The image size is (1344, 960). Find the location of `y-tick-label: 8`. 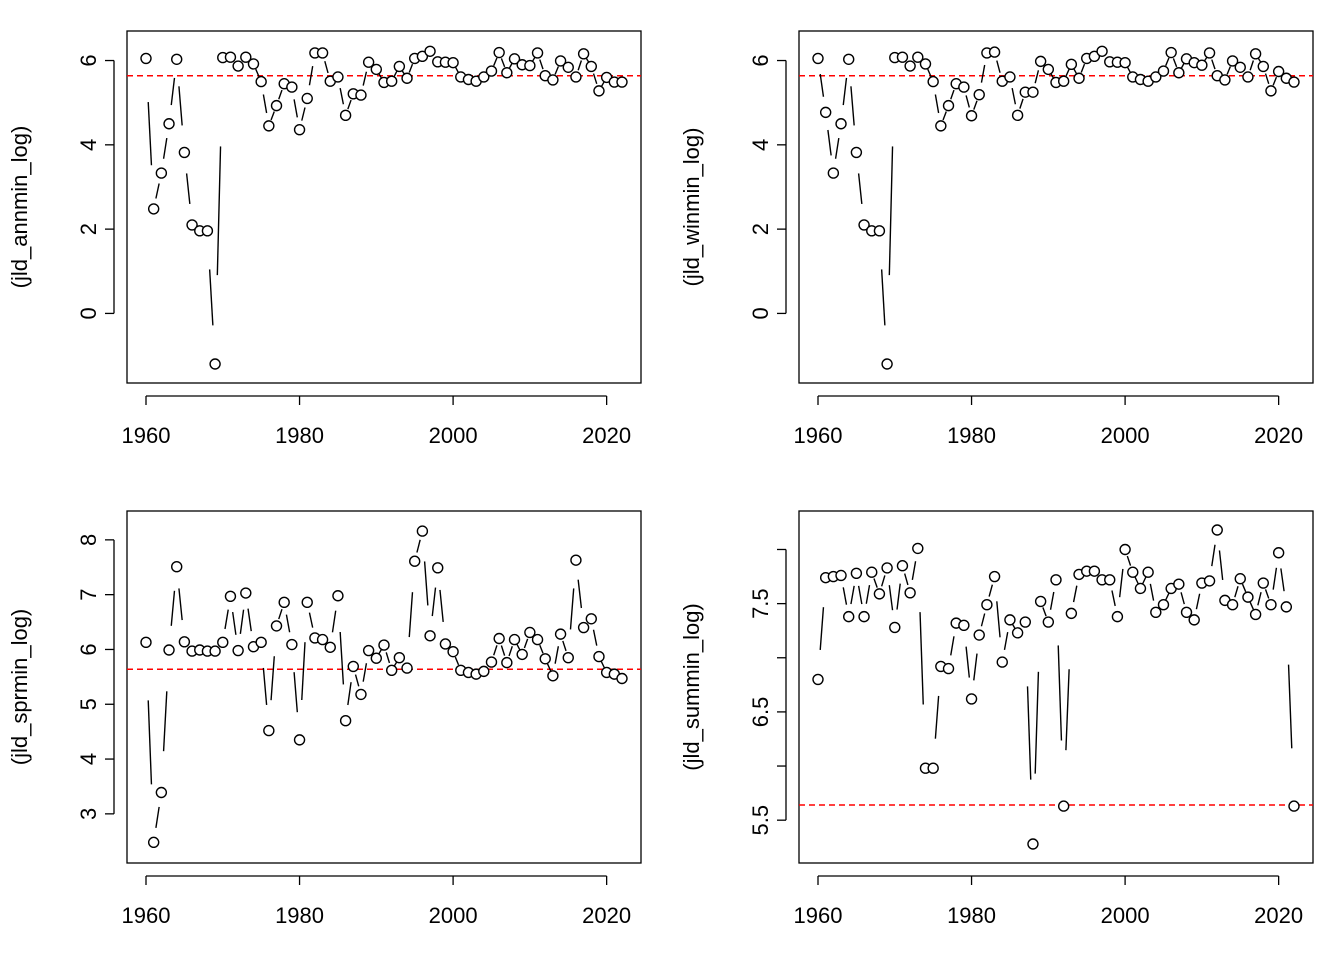

y-tick-label: 8 is located at coordinates (88, 540).